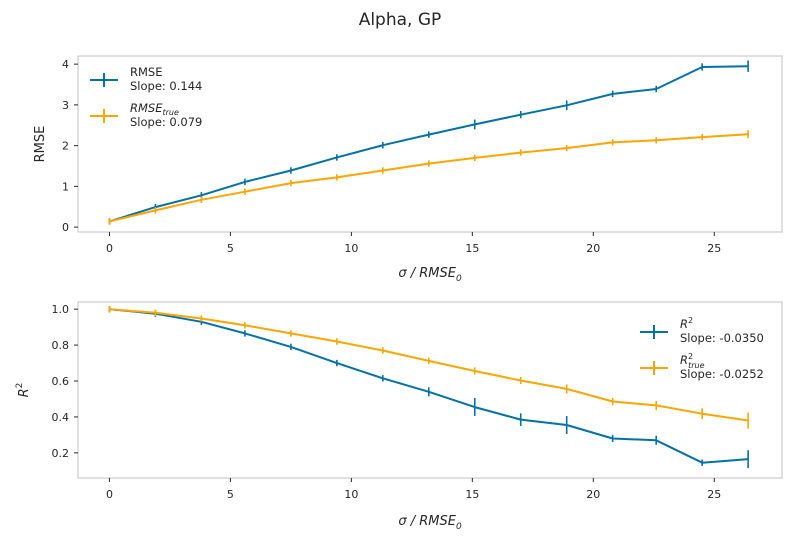 The image size is (800, 550). Describe the element at coordinates (61, 453) in the screenshot. I see `y-tick-label: 0.2` at that location.